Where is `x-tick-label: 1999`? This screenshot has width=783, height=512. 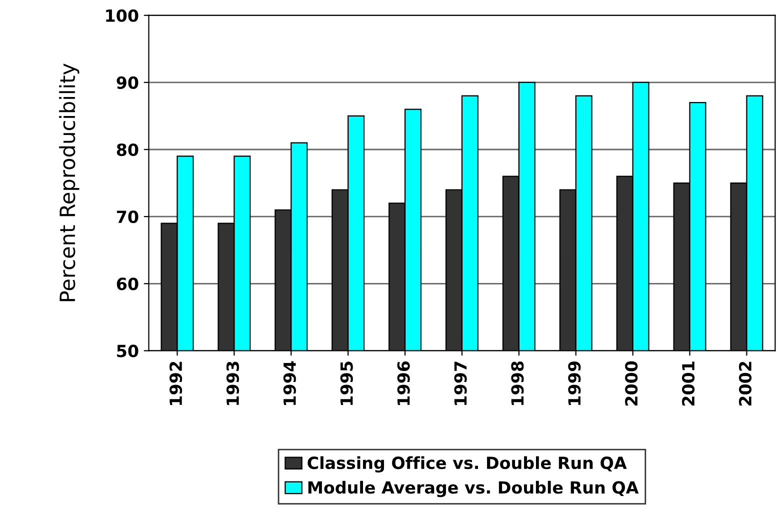 x-tick-label: 1999 is located at coordinates (574, 383).